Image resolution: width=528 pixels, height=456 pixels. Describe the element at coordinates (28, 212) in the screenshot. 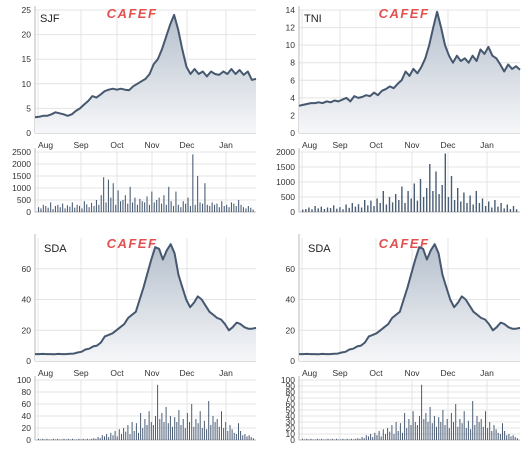

I see `volume-y-tick-label: 0` at that location.